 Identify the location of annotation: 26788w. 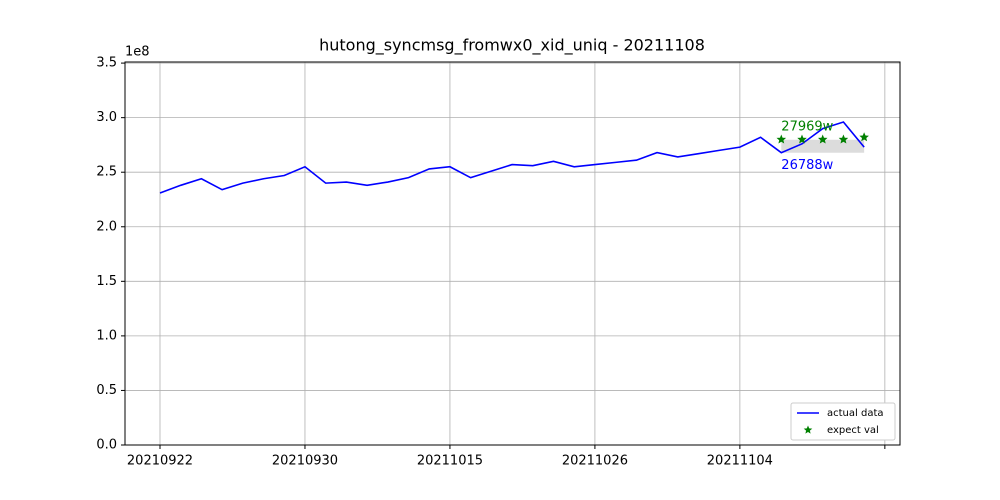
(807, 165).